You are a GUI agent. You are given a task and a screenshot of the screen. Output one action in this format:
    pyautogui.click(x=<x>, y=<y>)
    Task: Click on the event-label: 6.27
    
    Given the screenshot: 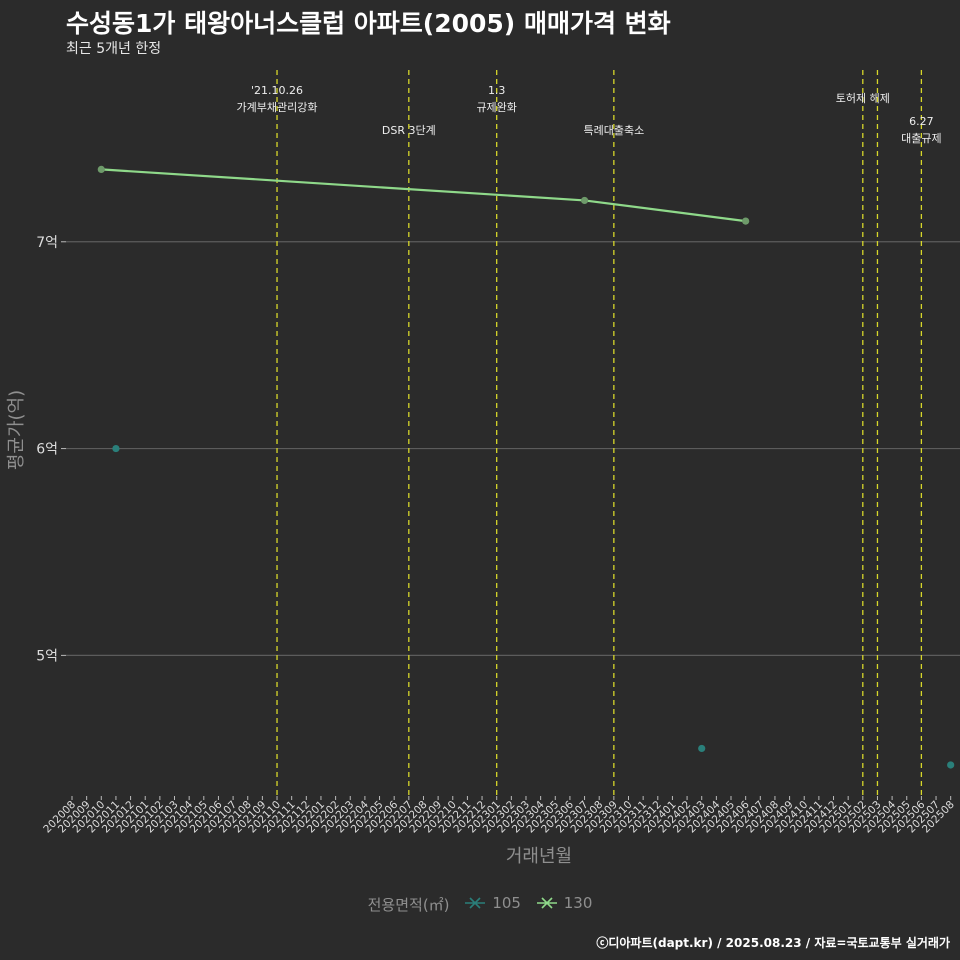 What is the action you would take?
    pyautogui.click(x=921, y=121)
    